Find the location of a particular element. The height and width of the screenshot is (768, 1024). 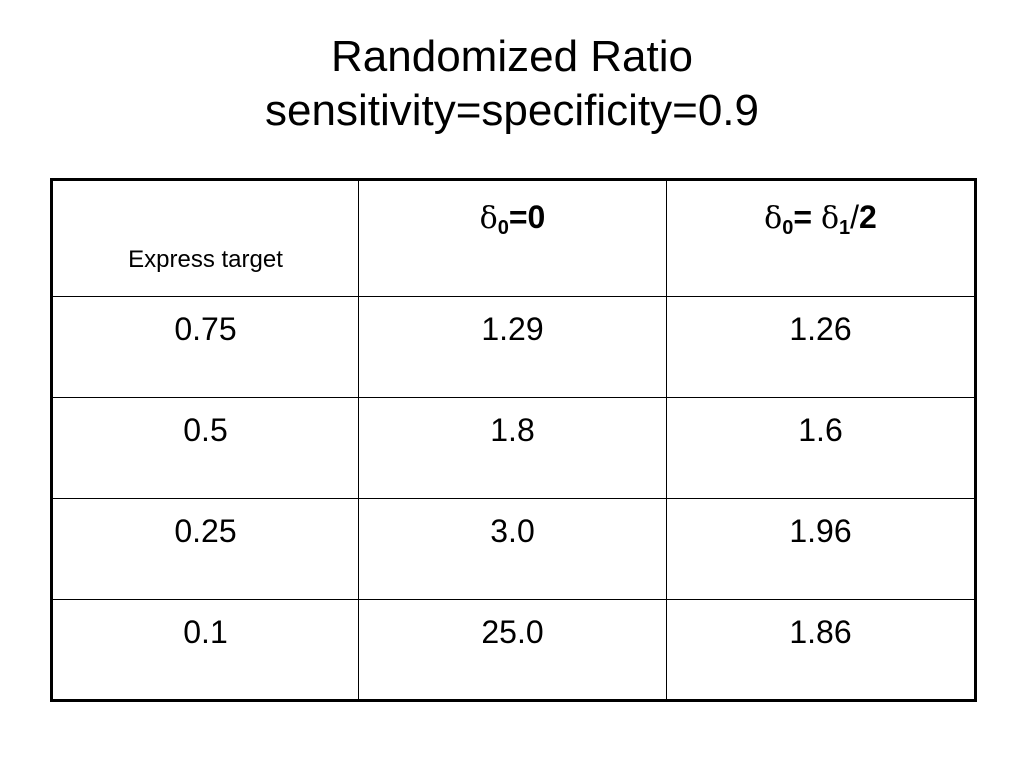

table-row: 0.1 25.0 1.86 is located at coordinates (513, 650).